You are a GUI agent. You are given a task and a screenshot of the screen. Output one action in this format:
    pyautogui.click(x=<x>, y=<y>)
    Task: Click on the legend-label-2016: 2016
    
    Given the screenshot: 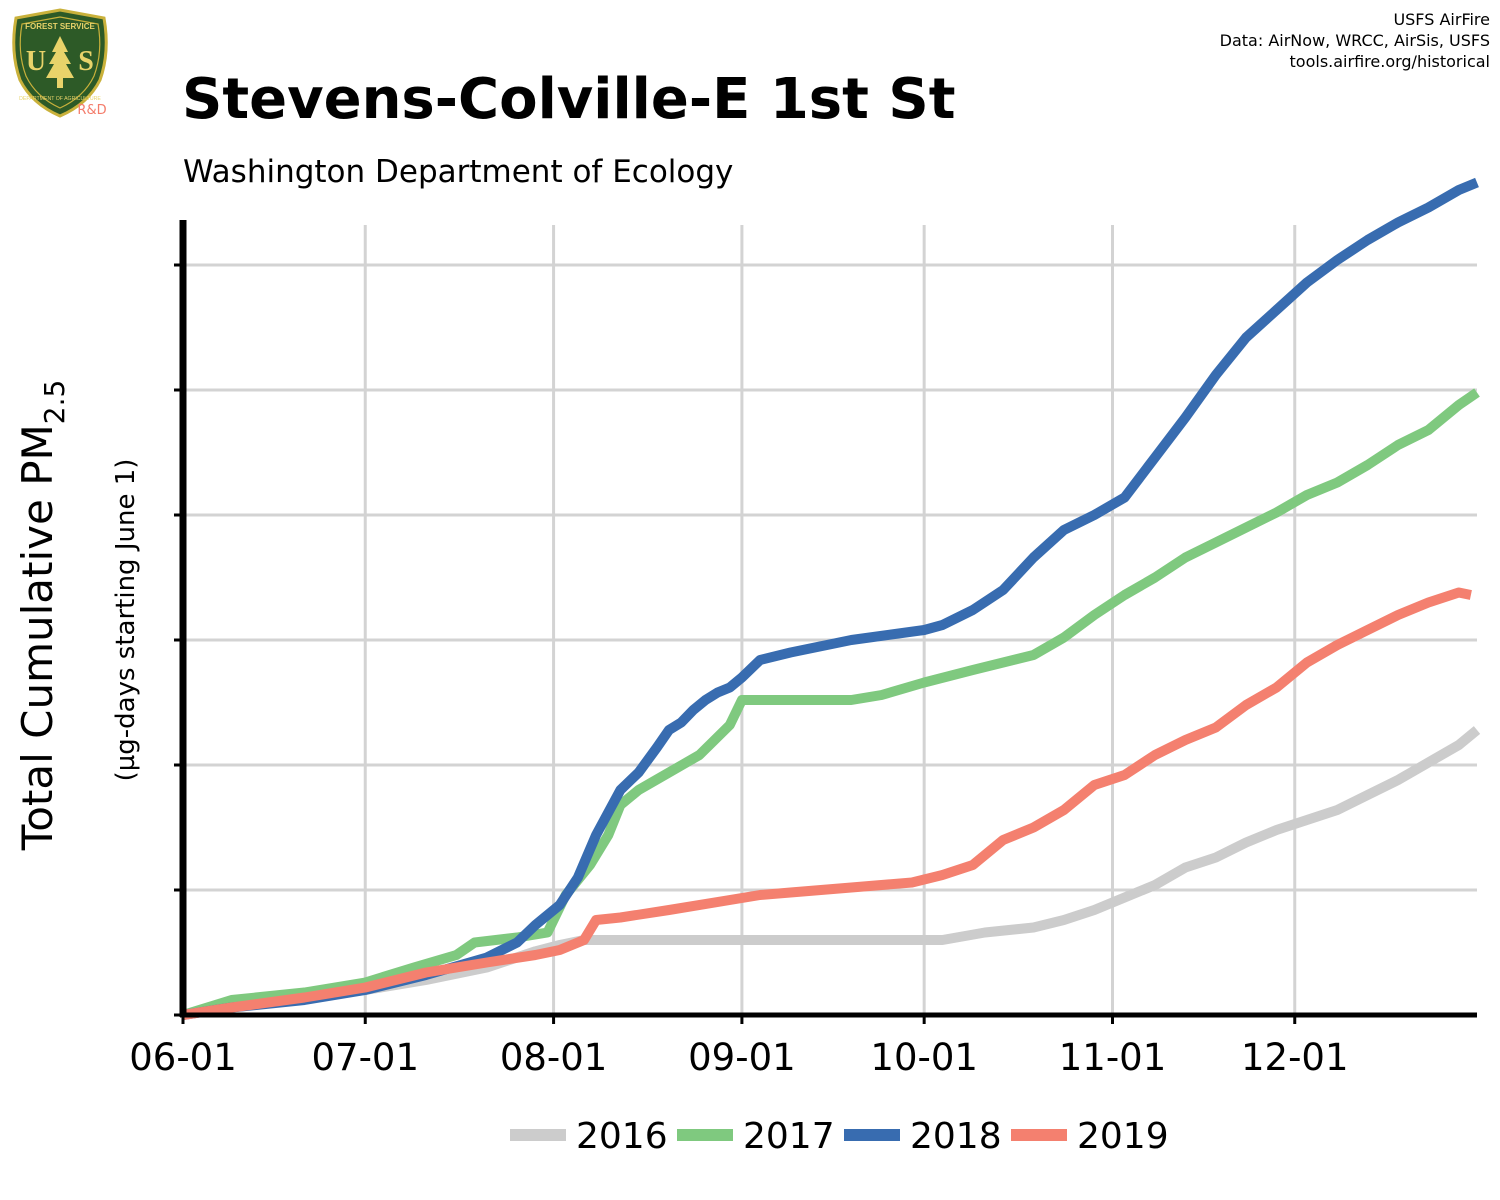 What is the action you would take?
    pyautogui.click(x=622, y=1136)
    